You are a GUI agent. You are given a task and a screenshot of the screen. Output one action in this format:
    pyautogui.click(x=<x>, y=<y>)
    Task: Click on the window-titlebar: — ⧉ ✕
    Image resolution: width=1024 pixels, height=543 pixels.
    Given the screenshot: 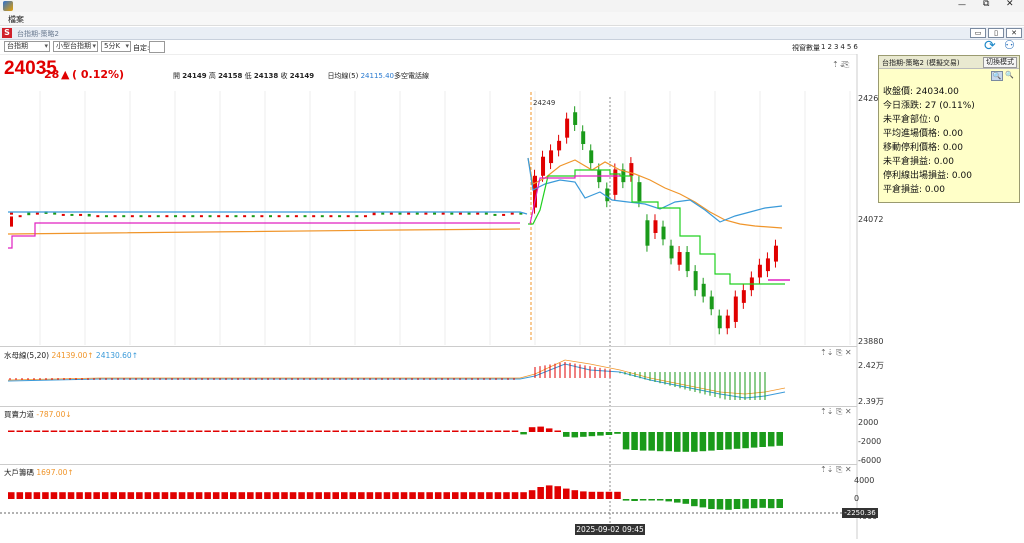 What is the action you would take?
    pyautogui.click(x=512, y=6)
    